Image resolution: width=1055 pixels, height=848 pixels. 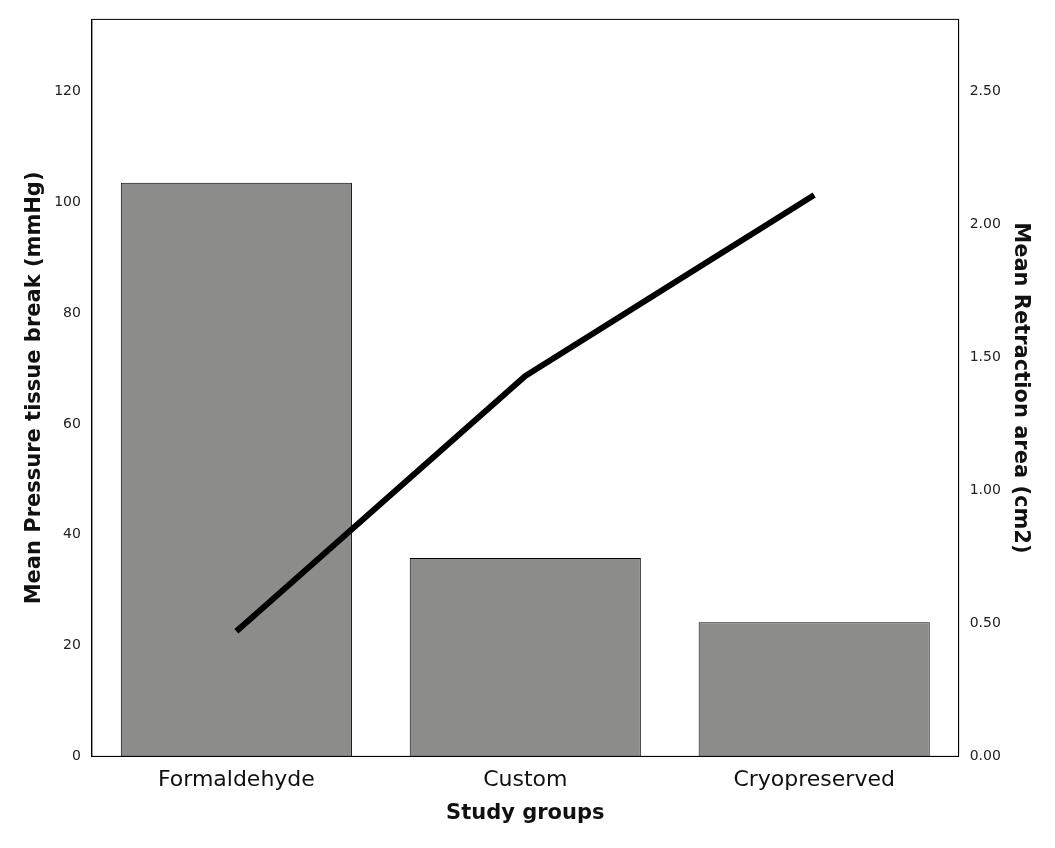 I want to click on y-tick-label: 100, so click(x=67, y=200).